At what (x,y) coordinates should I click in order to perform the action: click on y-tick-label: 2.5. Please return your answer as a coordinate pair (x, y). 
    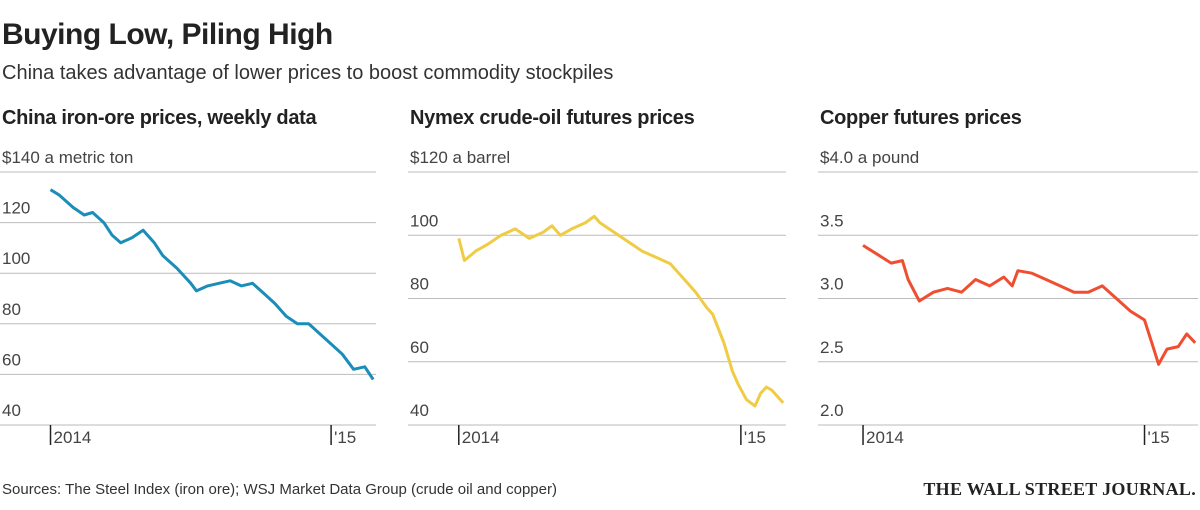
    Looking at the image, I should click on (832, 347).